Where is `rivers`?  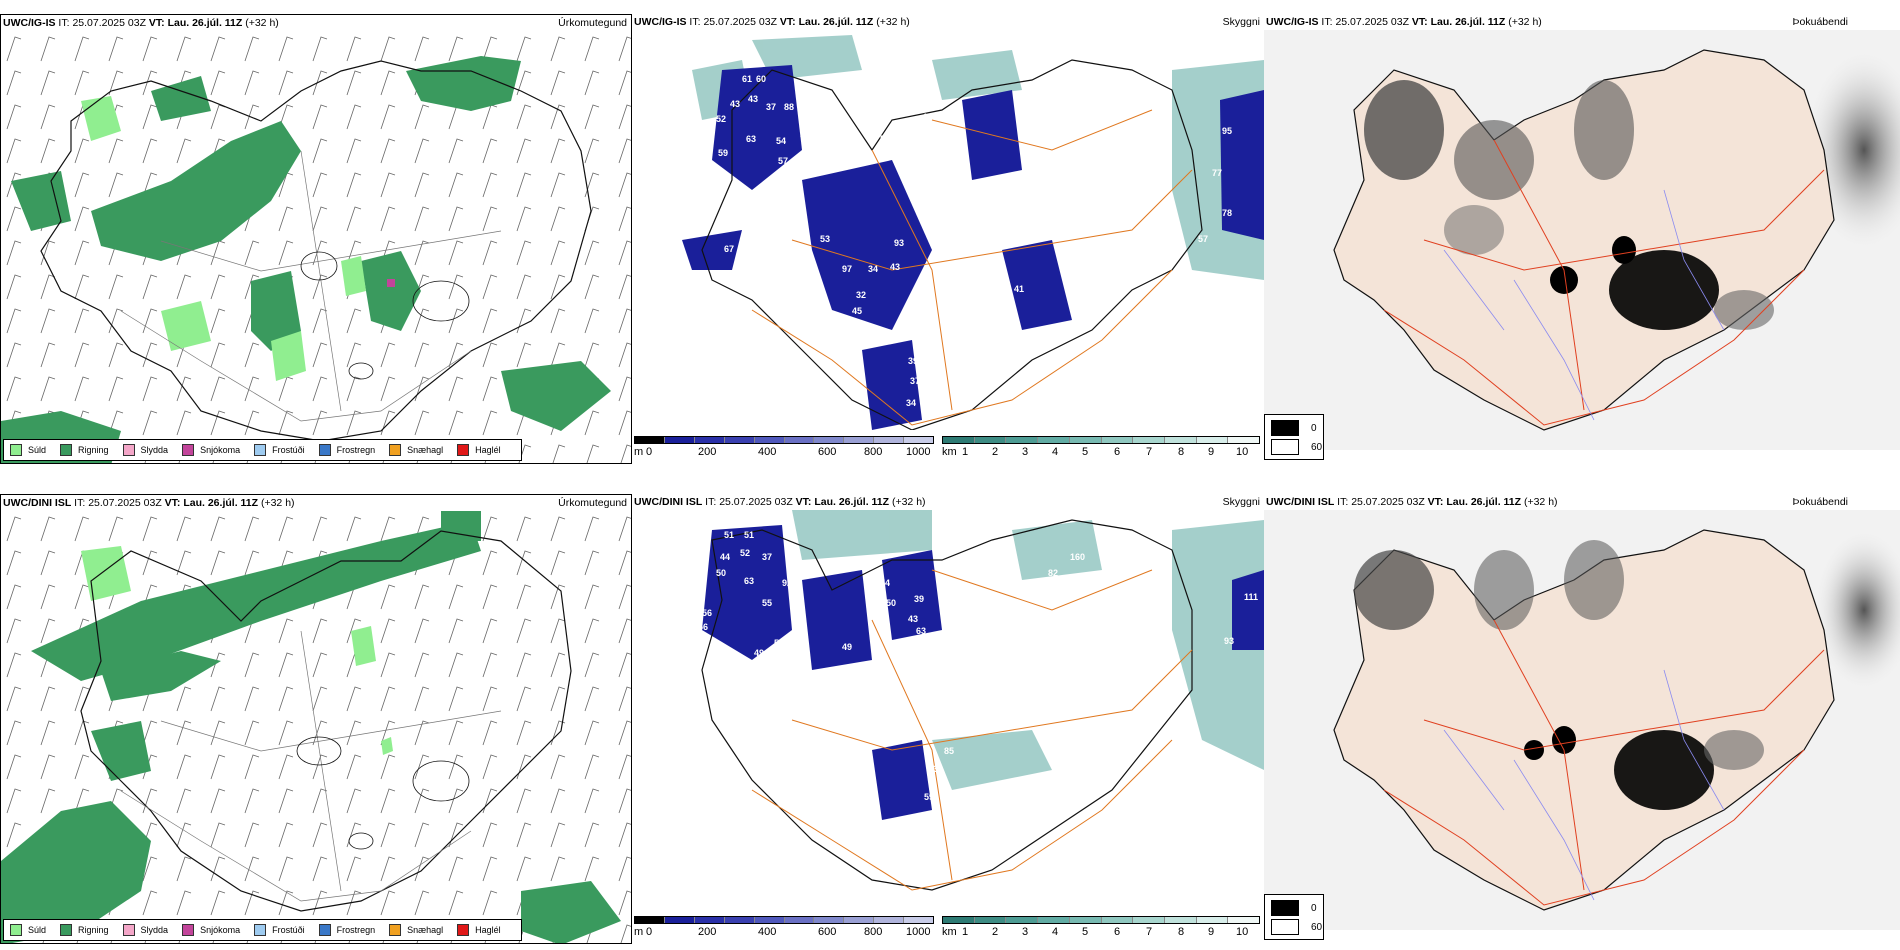
rivers is located at coordinates (1584, 305).